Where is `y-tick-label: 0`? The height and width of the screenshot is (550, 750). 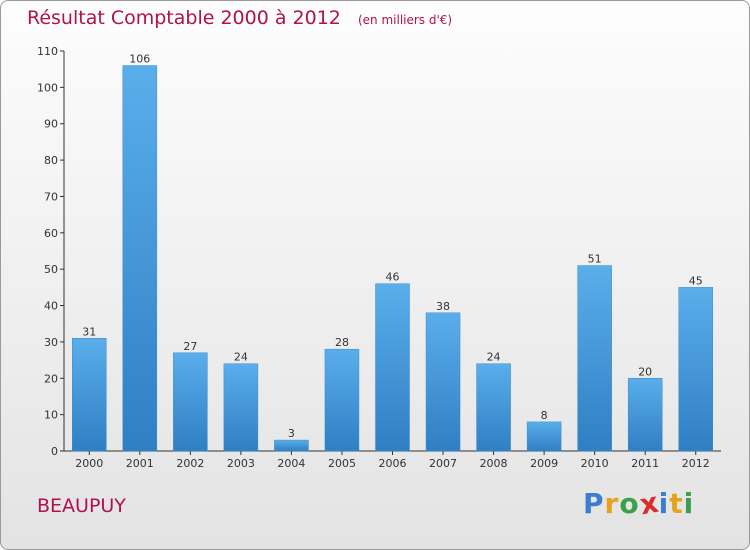 y-tick-label: 0 is located at coordinates (54, 451).